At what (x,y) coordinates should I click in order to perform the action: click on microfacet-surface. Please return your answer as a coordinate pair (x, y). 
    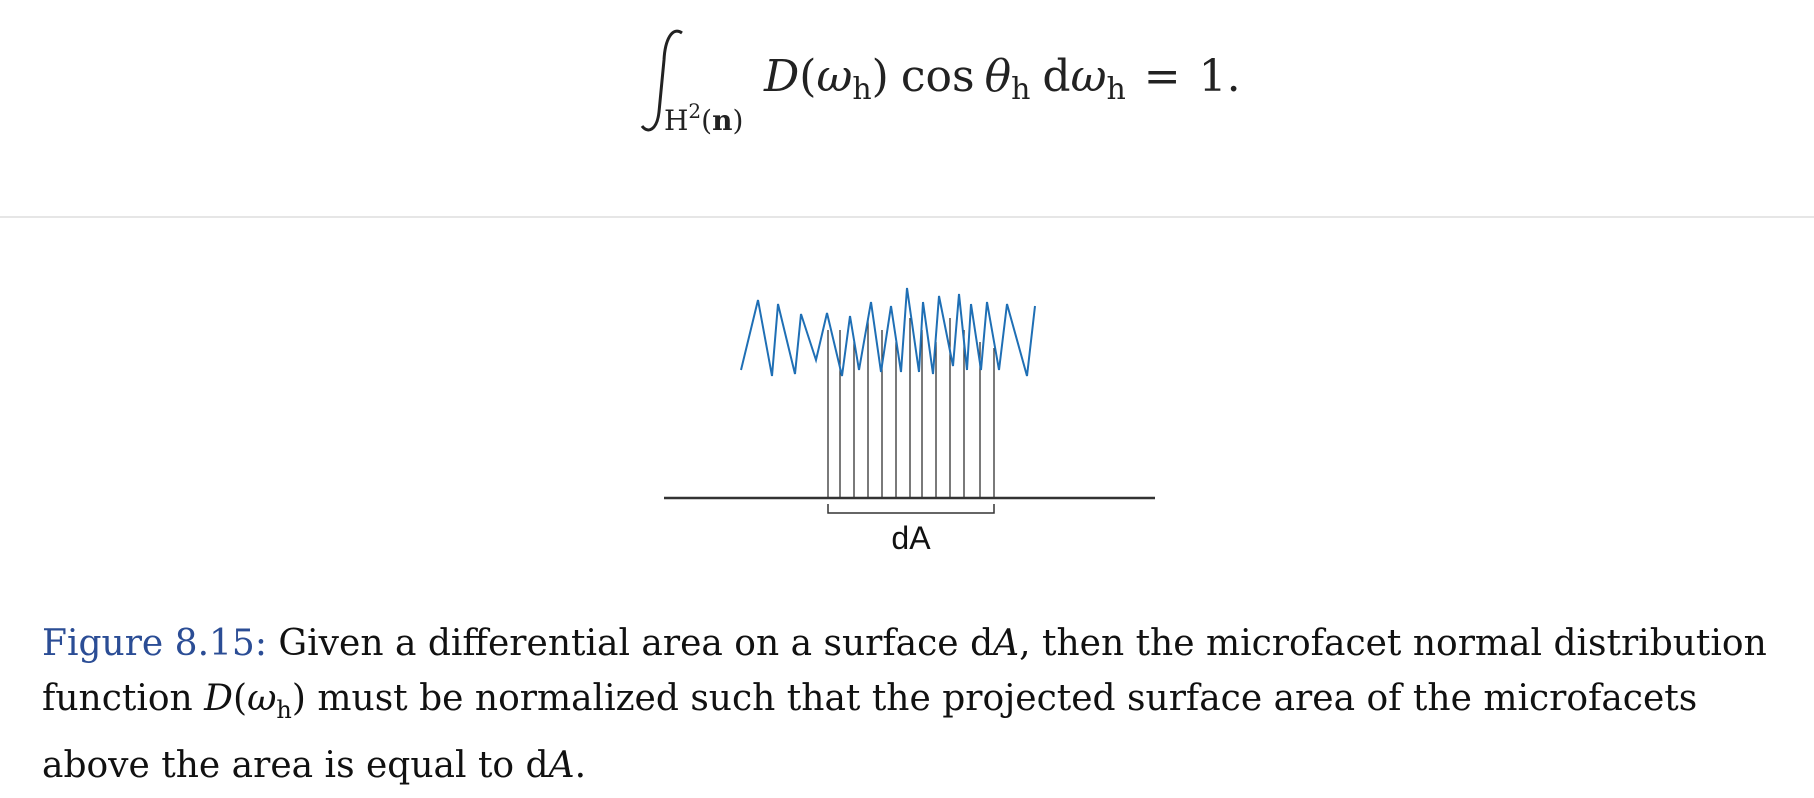
    Looking at the image, I should click on (888, 332).